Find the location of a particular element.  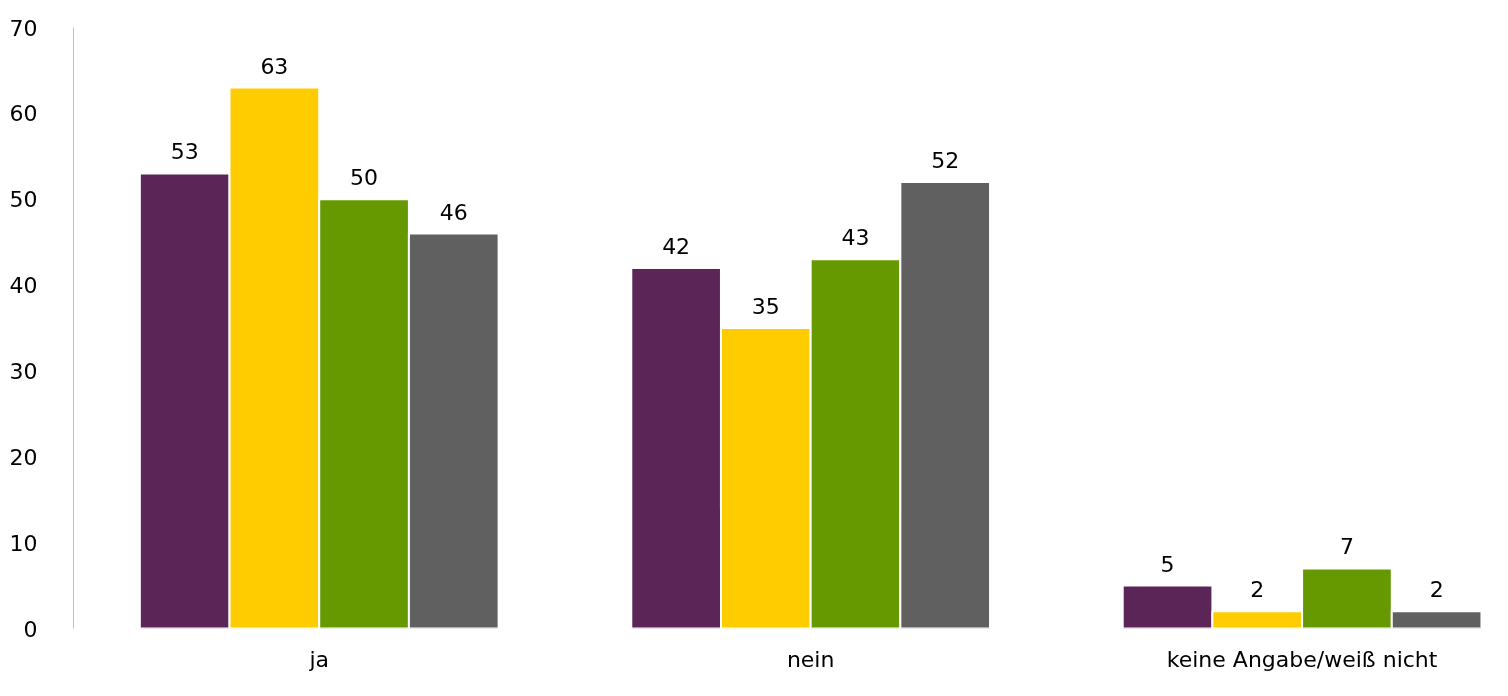

data-label: 7 is located at coordinates (1346, 547).